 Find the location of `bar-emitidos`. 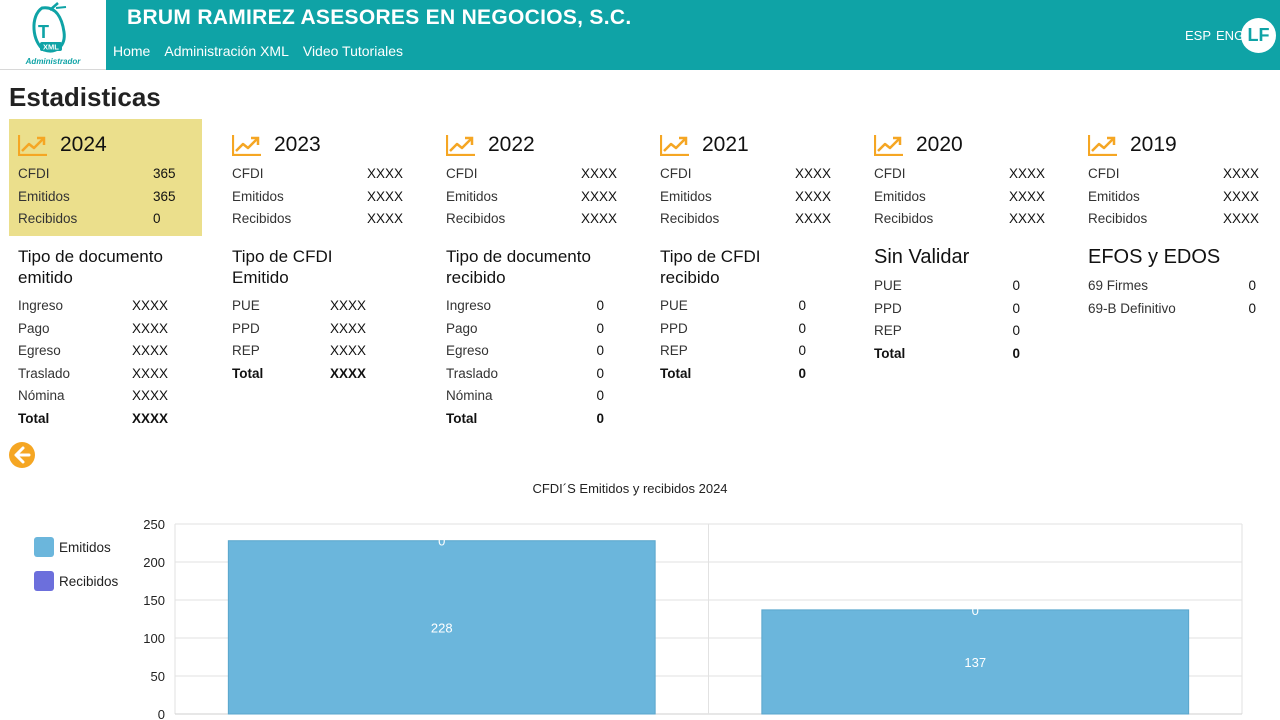

bar-emitidos is located at coordinates (441, 627).